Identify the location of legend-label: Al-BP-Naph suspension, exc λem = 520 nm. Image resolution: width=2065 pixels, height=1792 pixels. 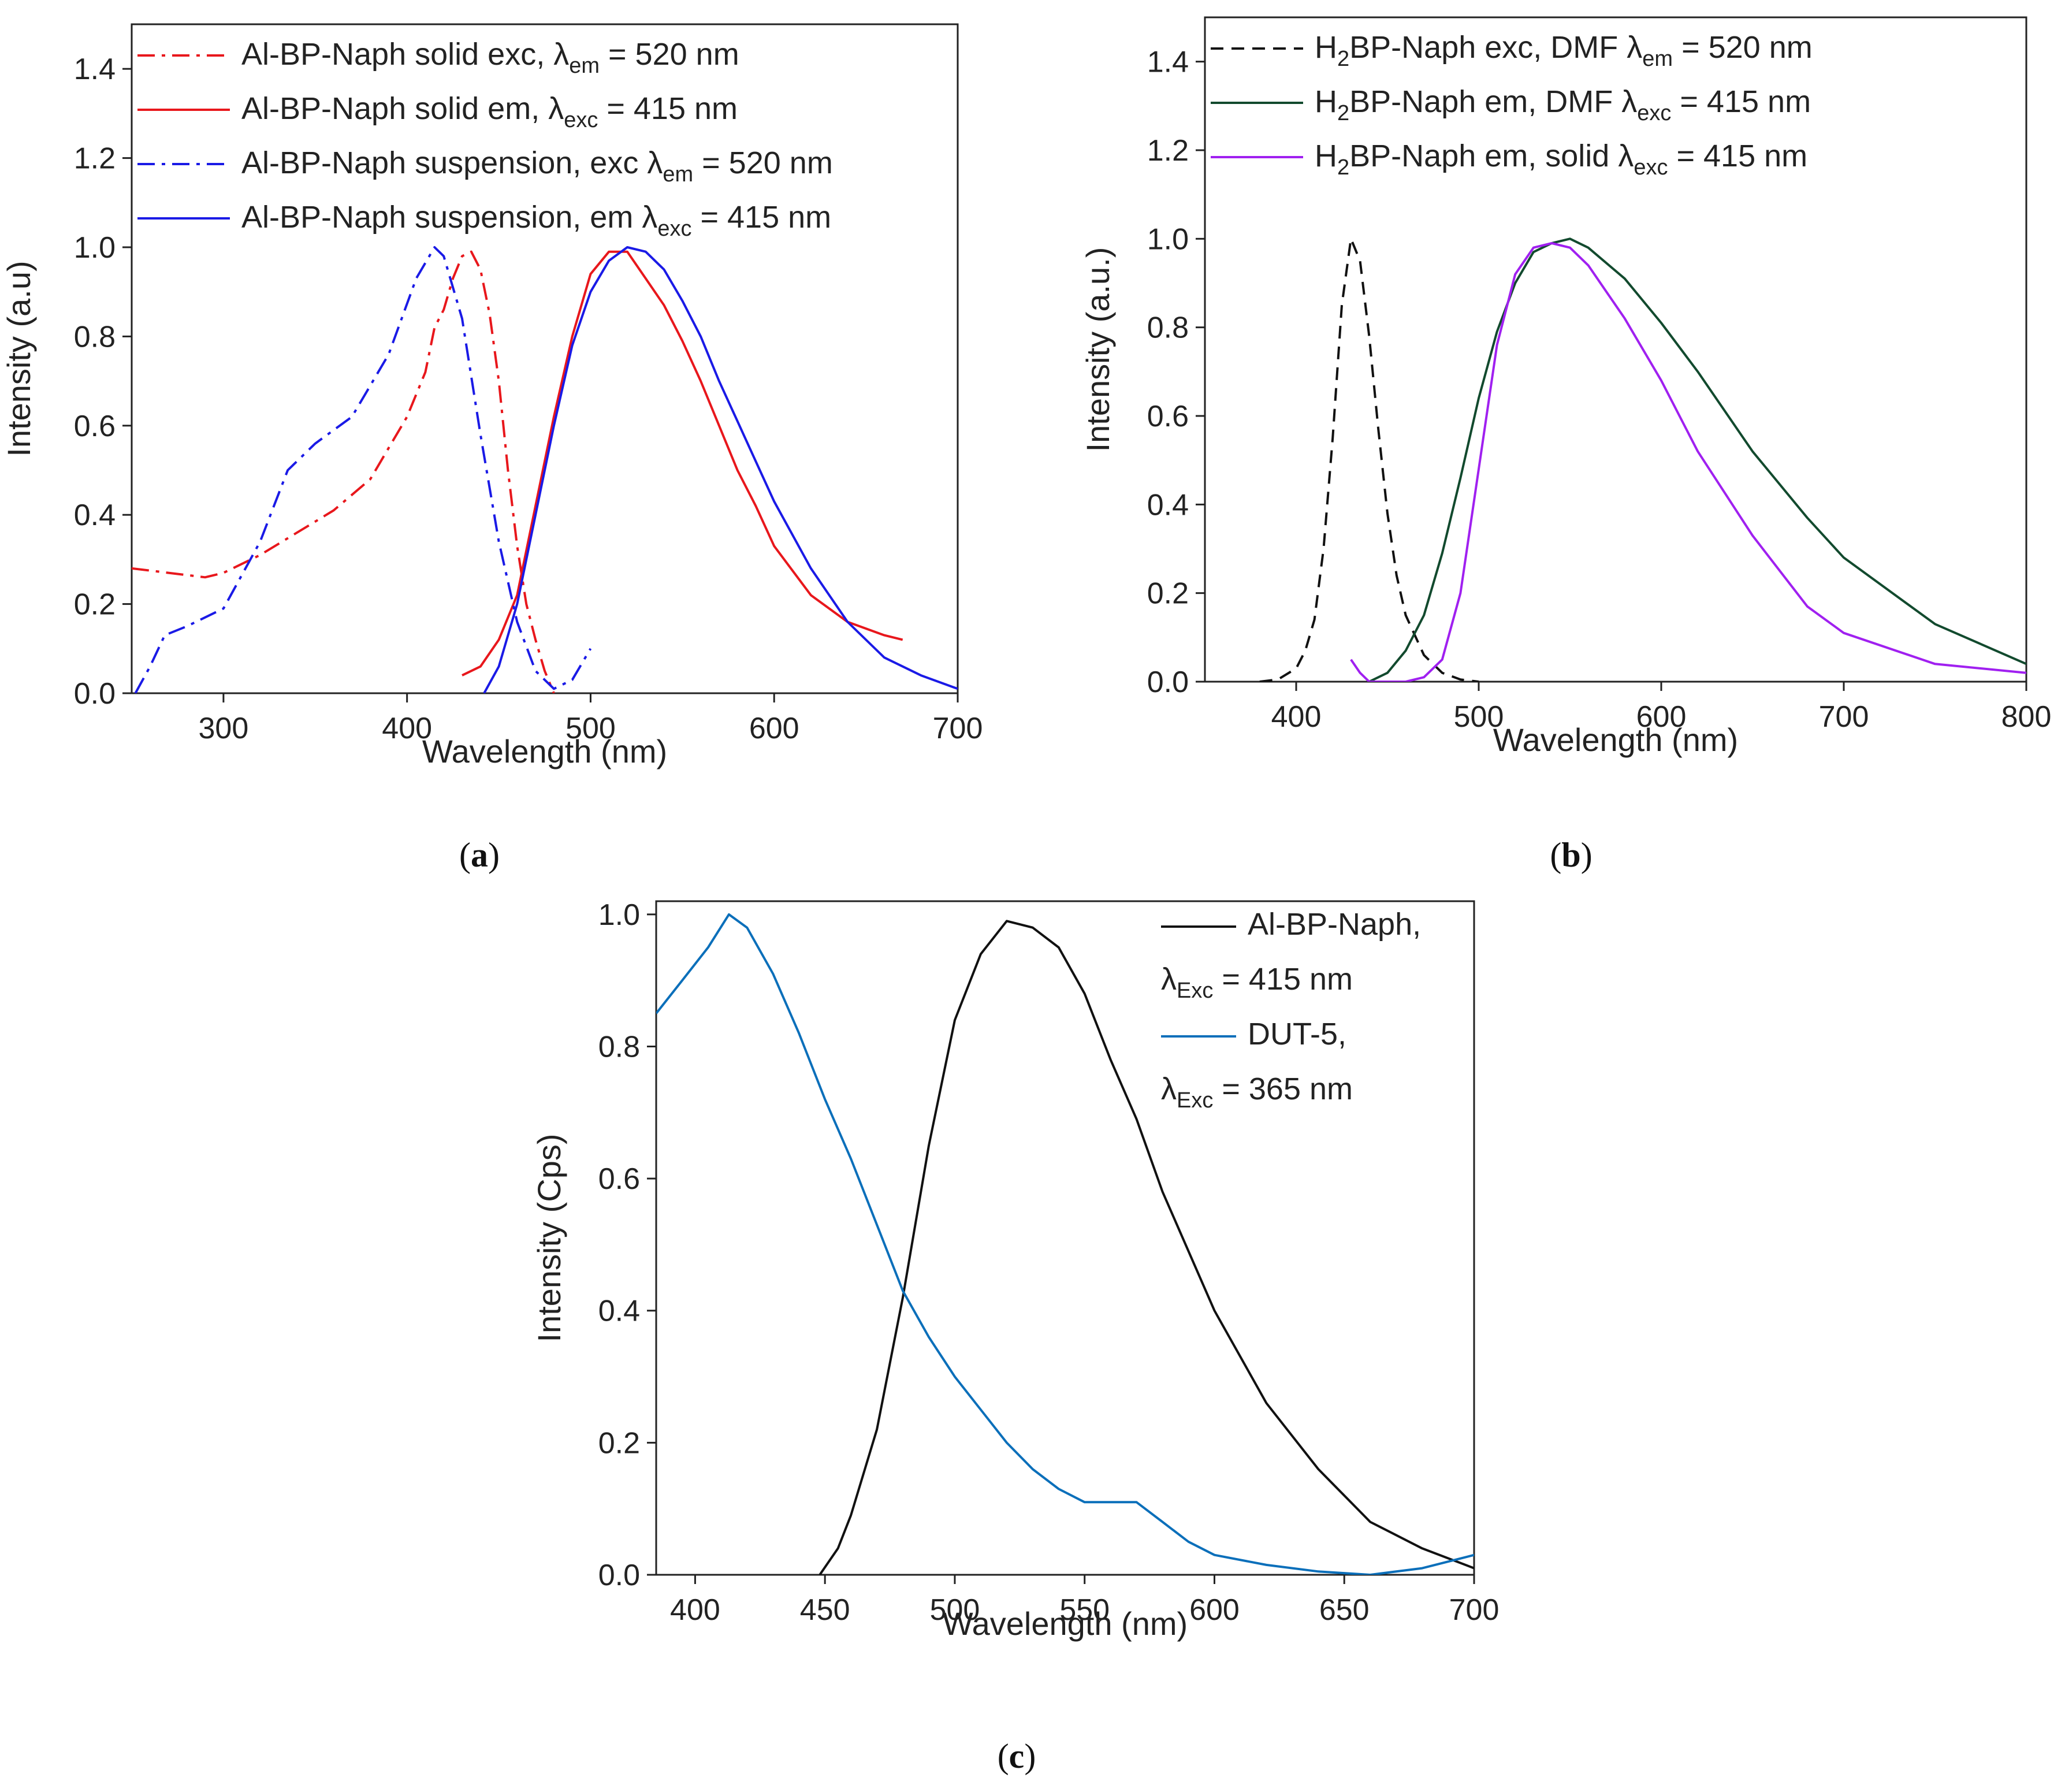
(537, 167).